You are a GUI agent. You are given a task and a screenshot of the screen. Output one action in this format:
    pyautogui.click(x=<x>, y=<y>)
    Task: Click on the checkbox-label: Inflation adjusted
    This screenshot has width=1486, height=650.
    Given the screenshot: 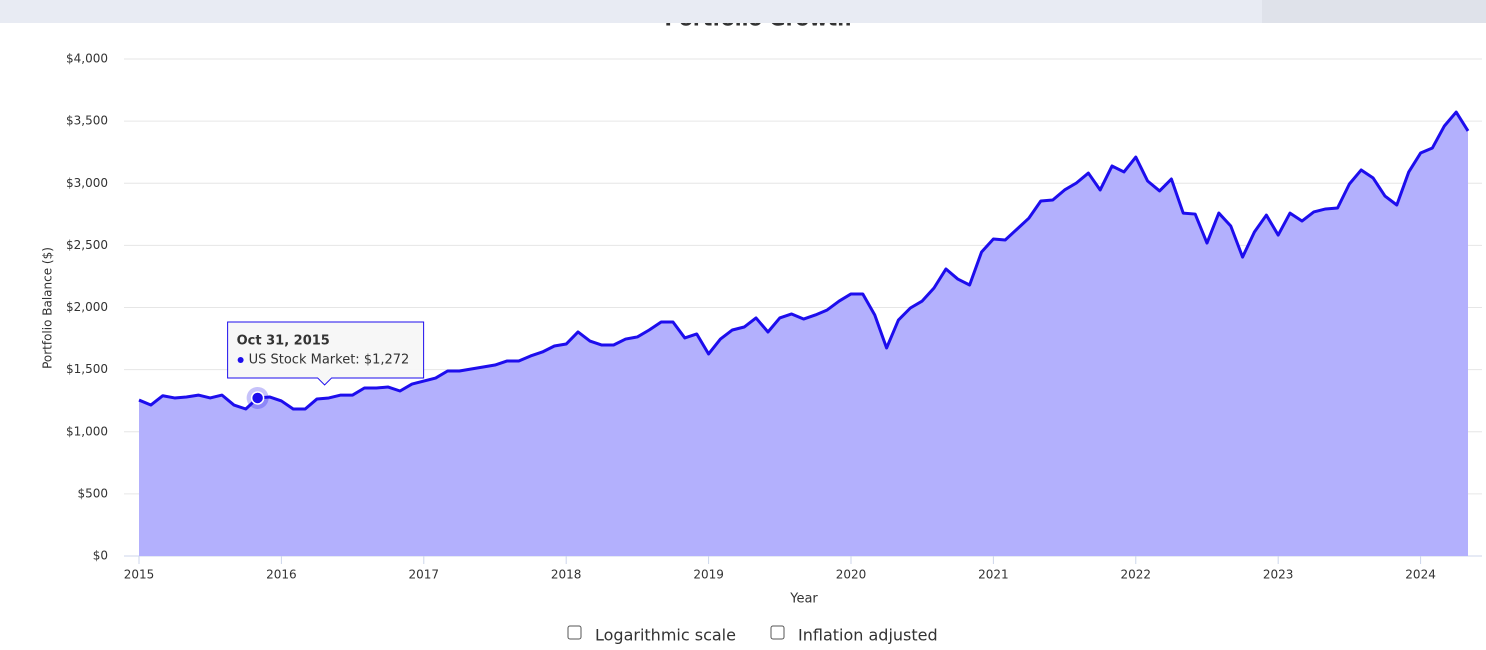 What is the action you would take?
    pyautogui.click(x=868, y=635)
    